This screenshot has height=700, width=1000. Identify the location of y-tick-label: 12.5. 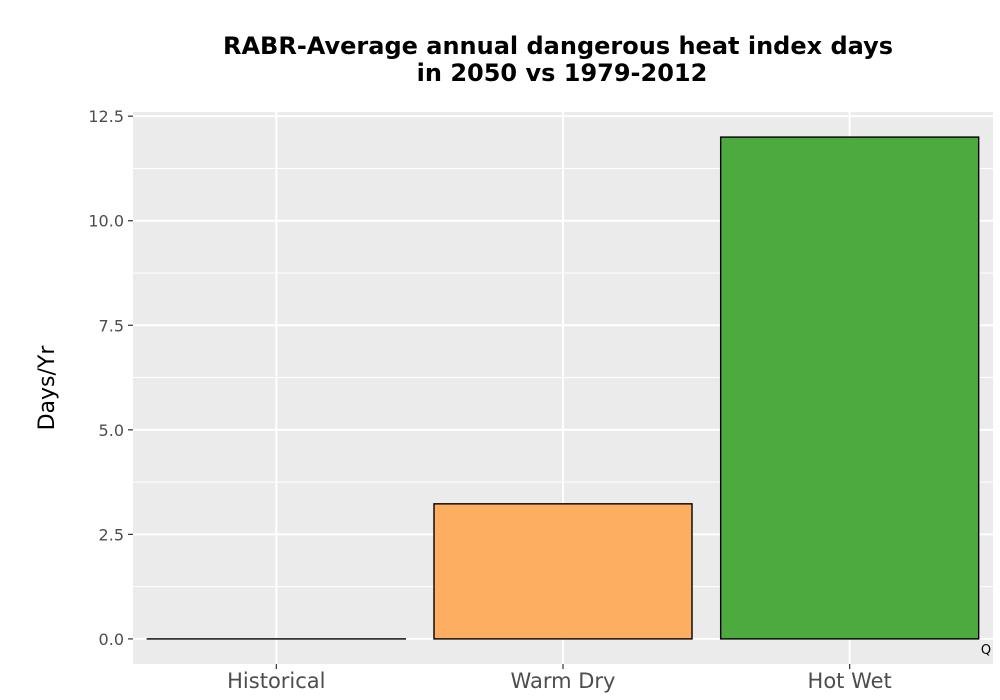
(106, 116).